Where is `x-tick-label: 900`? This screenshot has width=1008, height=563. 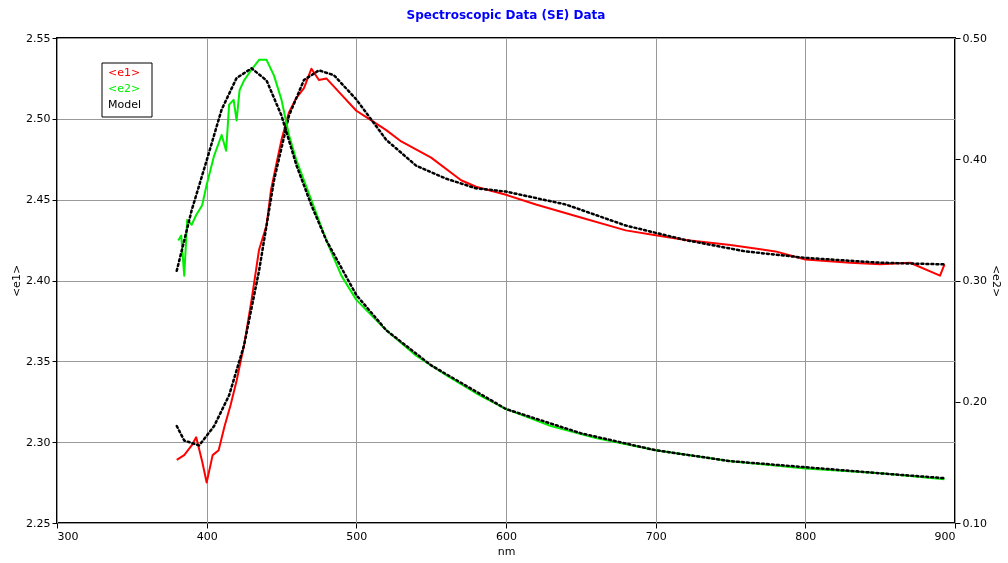
x-tick-label: 900 is located at coordinates (945, 536).